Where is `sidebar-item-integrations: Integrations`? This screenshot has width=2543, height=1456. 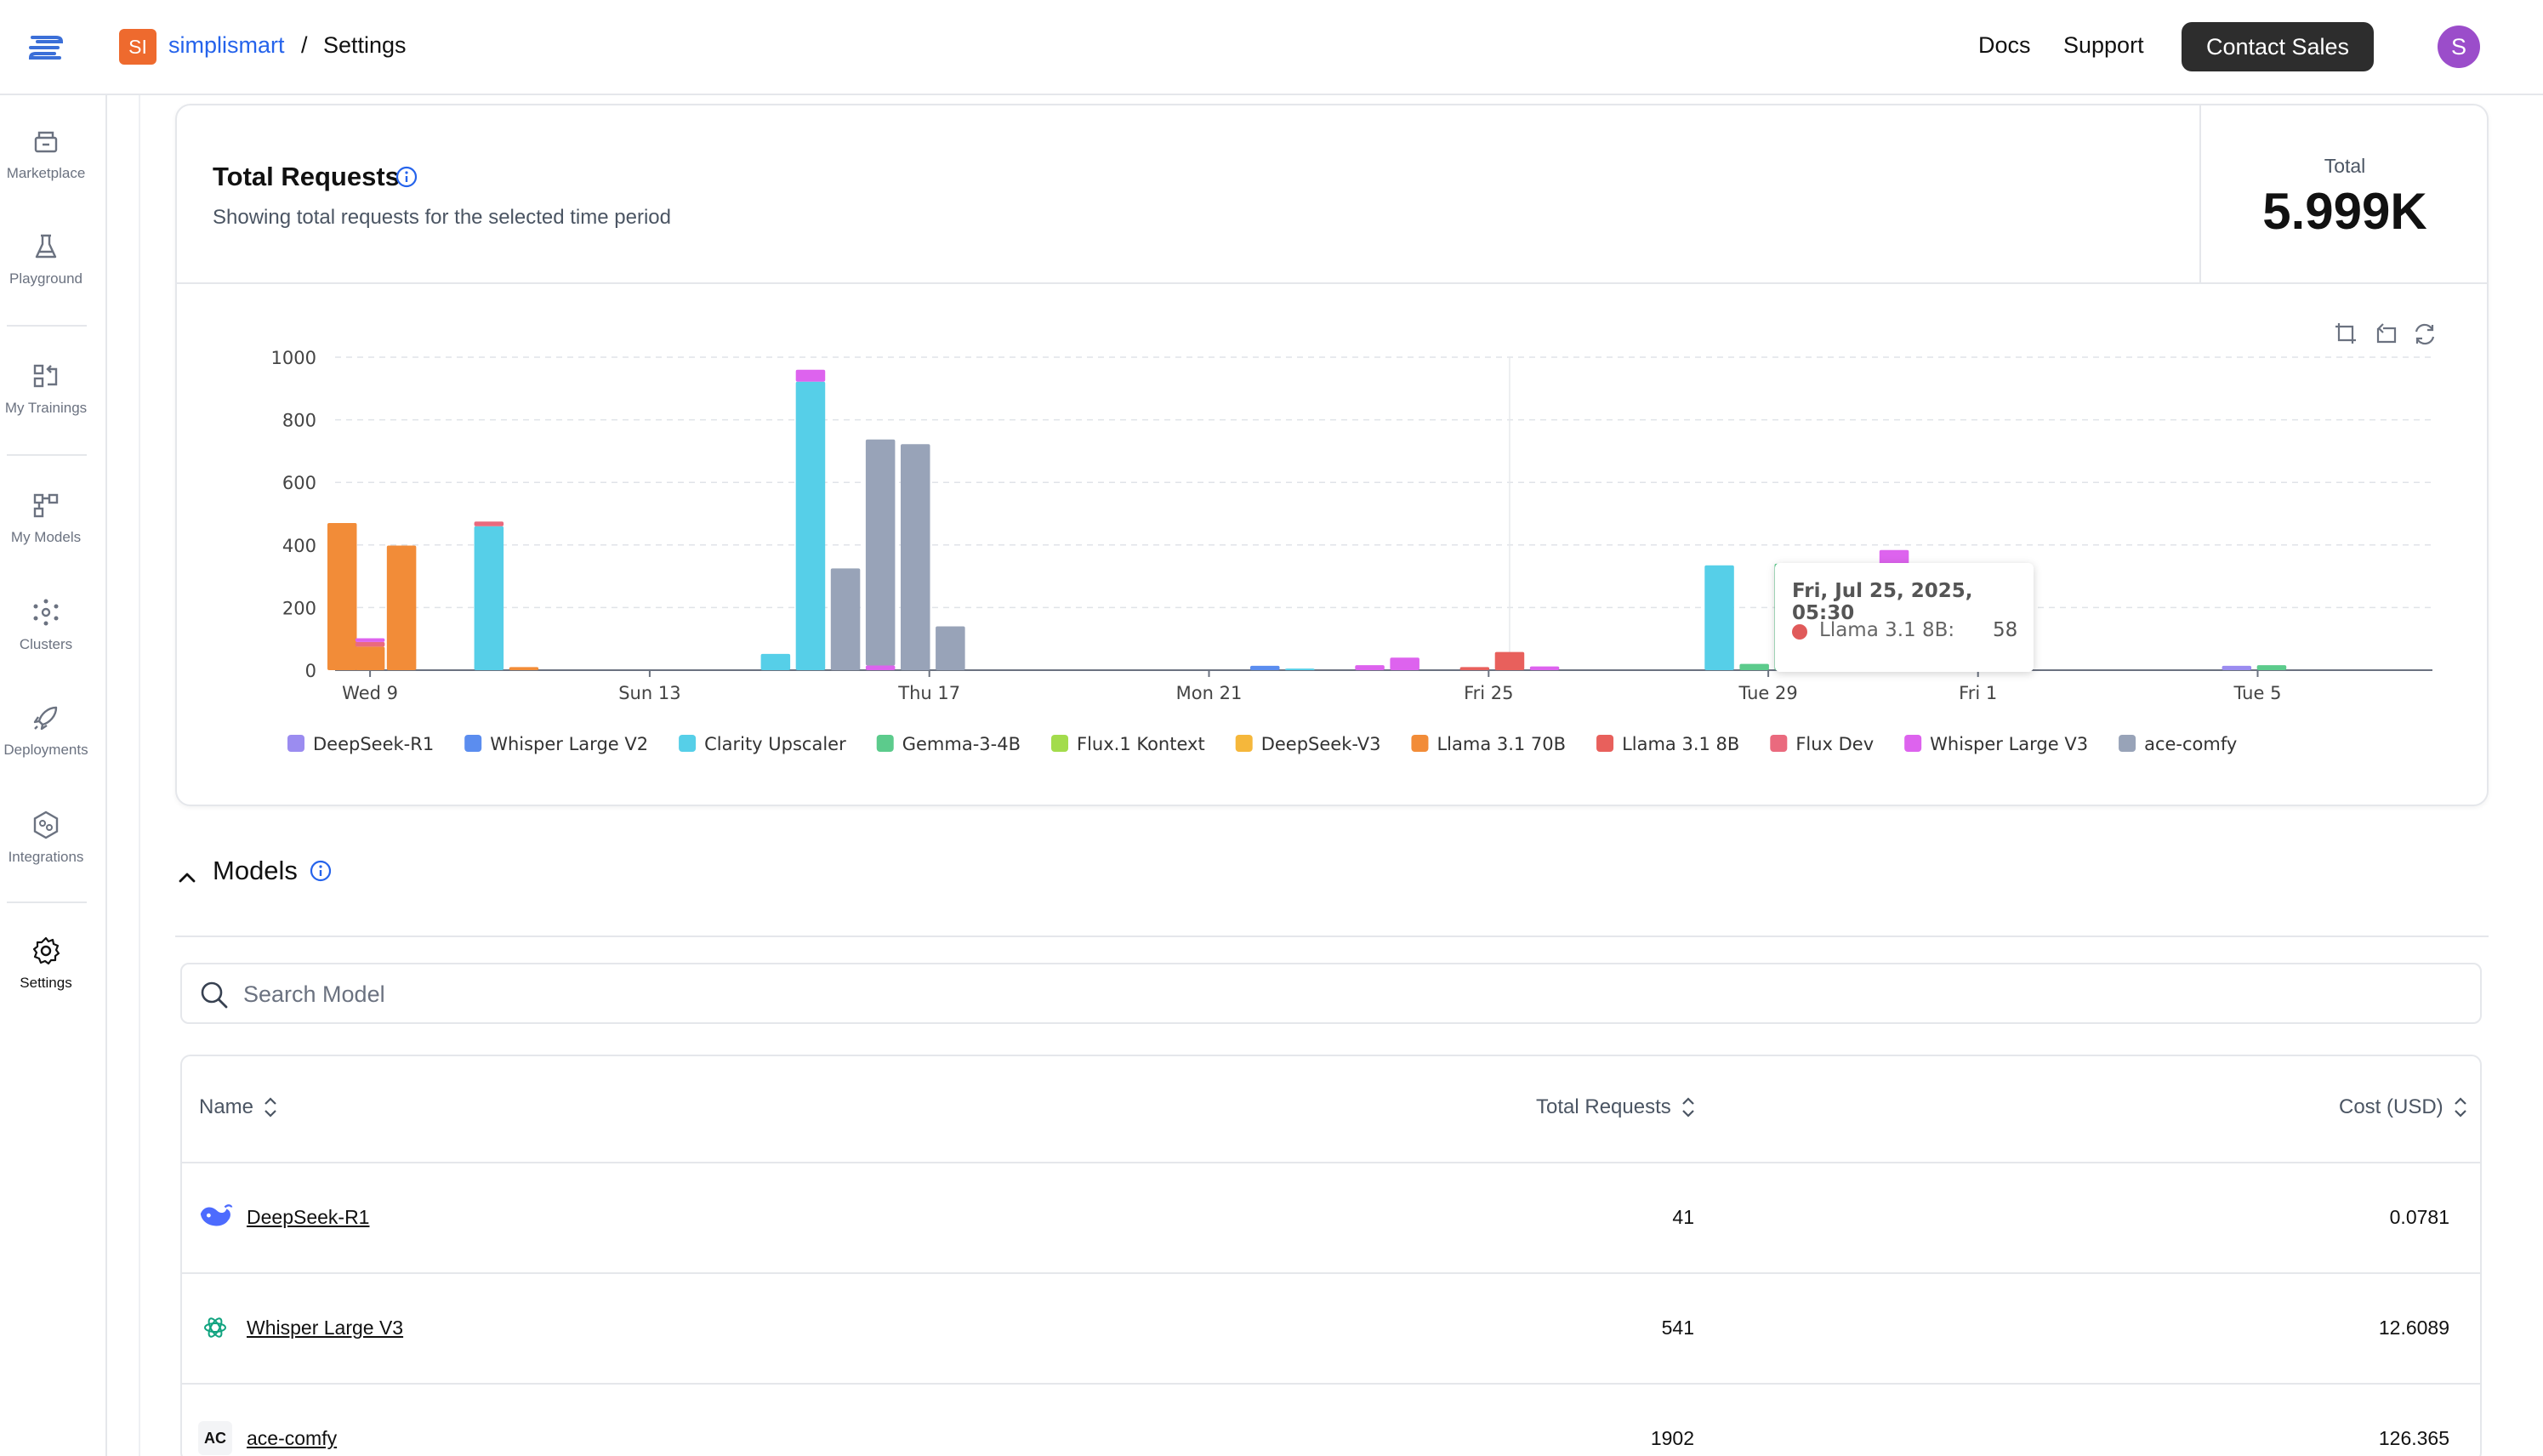 sidebar-item-integrations: Integrations is located at coordinates (46, 838).